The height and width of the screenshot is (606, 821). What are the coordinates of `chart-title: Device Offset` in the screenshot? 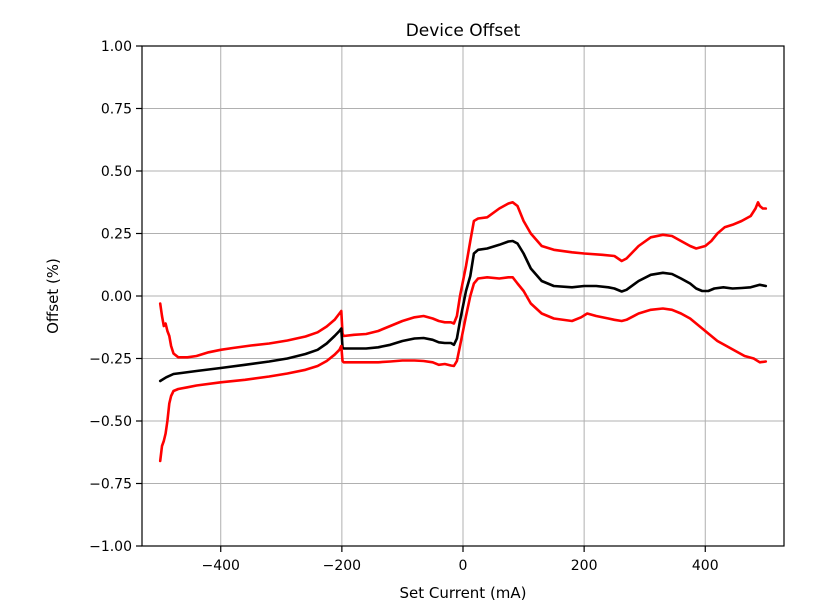 It's located at (463, 31).